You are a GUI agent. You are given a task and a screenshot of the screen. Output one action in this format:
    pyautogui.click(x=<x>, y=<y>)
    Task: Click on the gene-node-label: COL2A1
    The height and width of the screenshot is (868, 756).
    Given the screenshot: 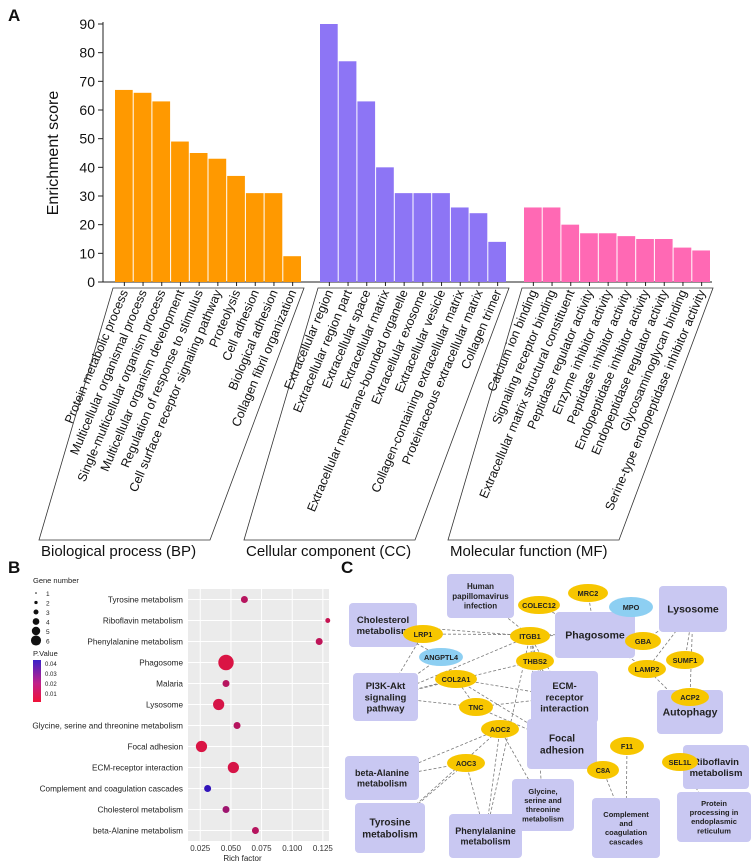 What is the action you would take?
    pyautogui.click(x=456, y=679)
    